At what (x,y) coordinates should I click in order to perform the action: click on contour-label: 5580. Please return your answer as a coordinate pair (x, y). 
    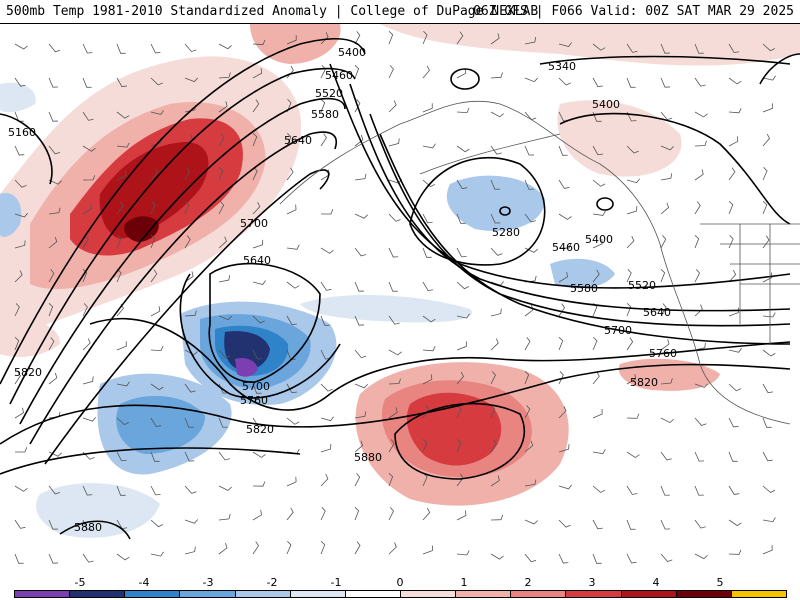
    Looking at the image, I should click on (584, 288).